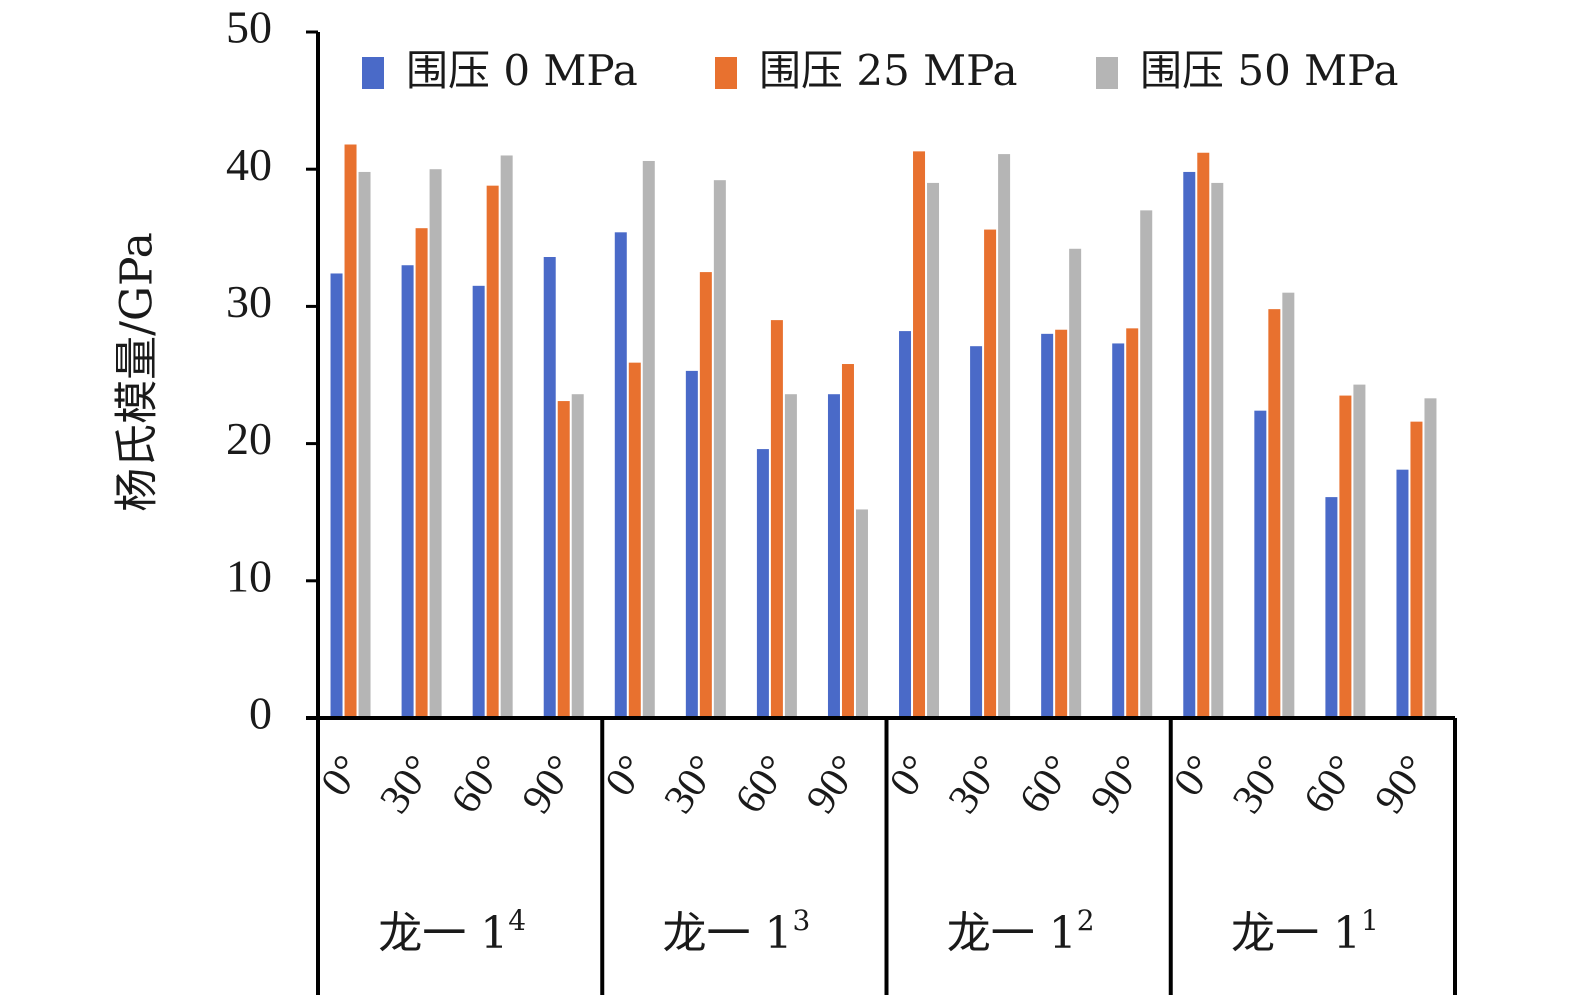 The width and height of the screenshot is (1575, 995). What do you see at coordinates (272, 370) in the screenshot?
I see `y-axis-ticks: 0 10 20 30 40 50` at bounding box center [272, 370].